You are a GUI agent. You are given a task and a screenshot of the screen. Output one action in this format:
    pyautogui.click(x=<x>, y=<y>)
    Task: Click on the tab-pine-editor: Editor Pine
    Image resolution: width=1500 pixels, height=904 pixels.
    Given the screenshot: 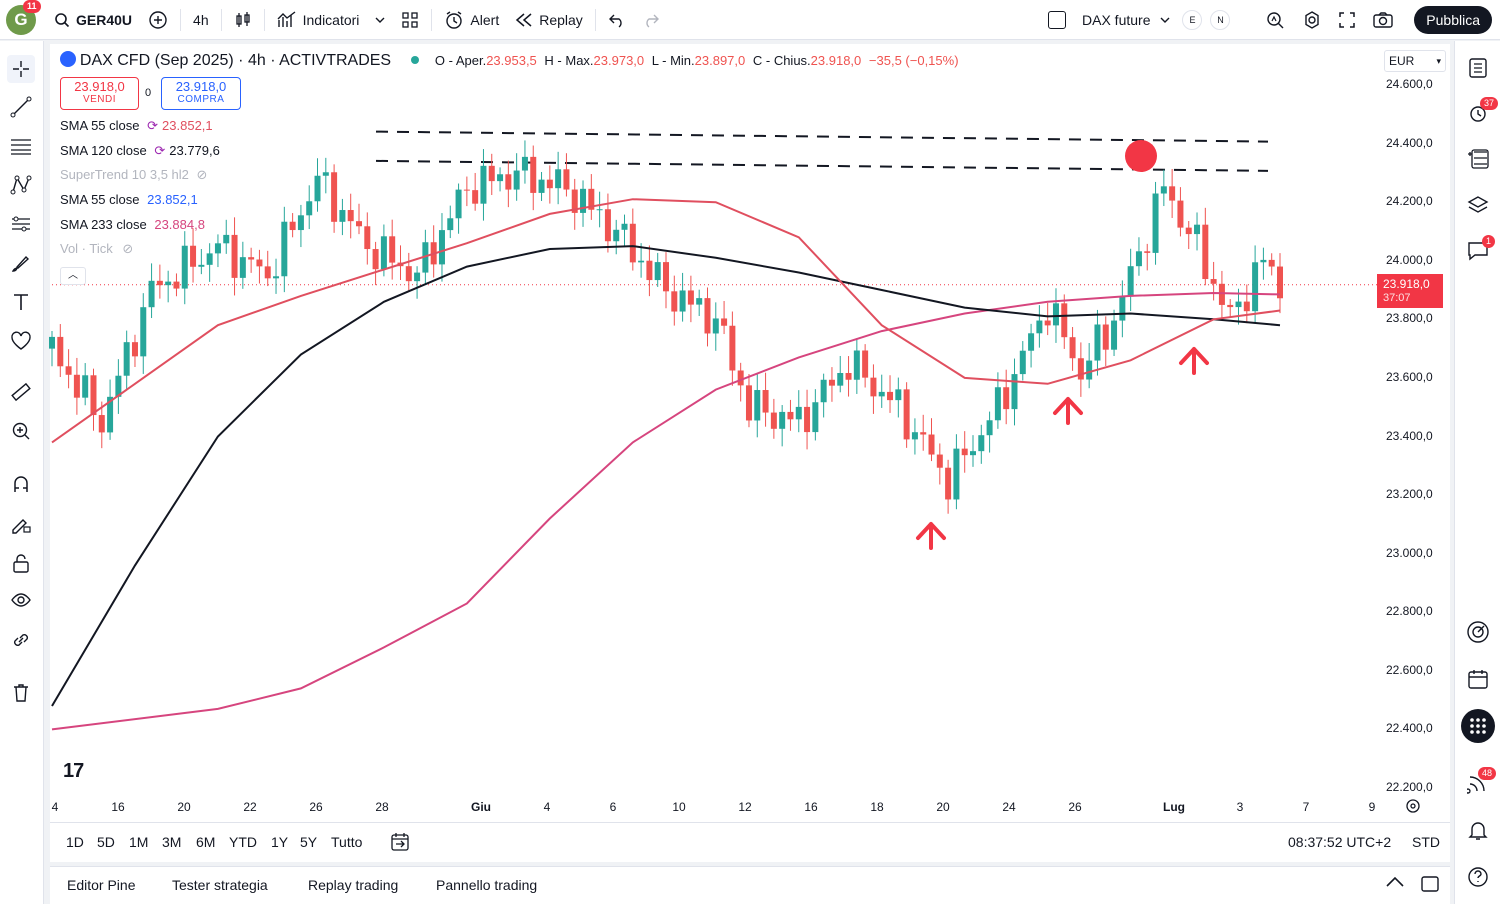 What is the action you would take?
    pyautogui.click(x=101, y=885)
    